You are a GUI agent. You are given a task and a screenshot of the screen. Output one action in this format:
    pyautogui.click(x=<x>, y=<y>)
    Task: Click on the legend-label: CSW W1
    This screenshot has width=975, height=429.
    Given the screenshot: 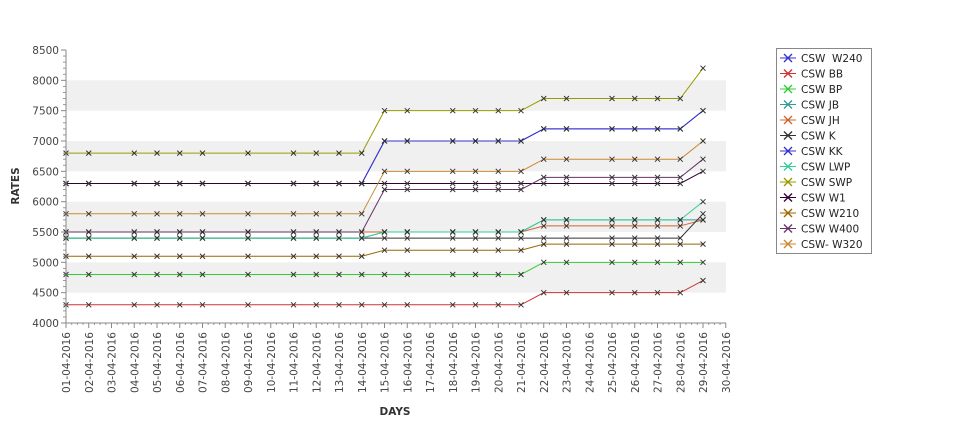 What is the action you would take?
    pyautogui.click(x=823, y=199)
    